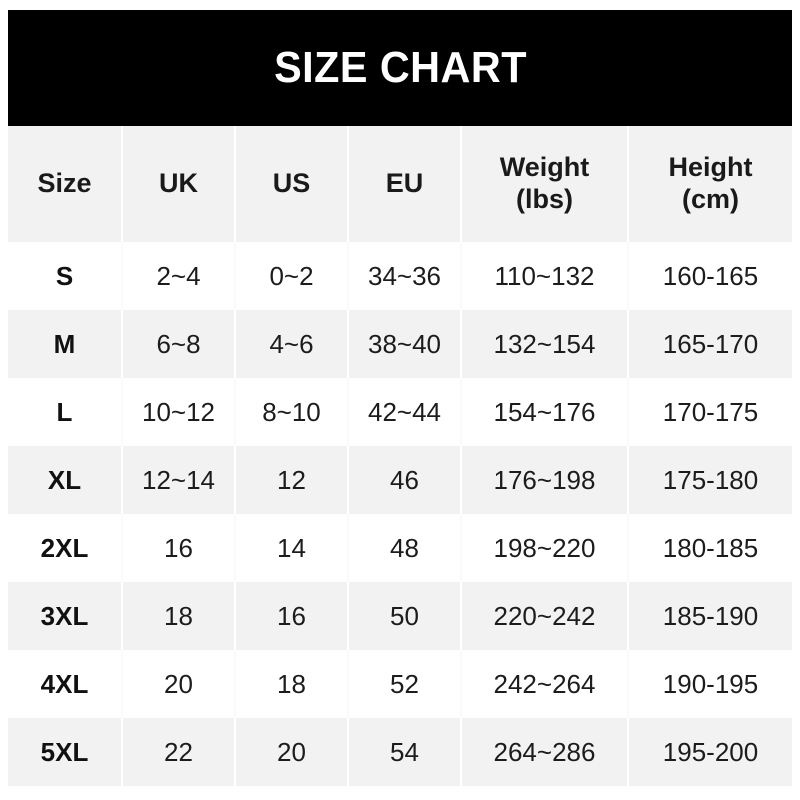 The image size is (800, 800). What do you see at coordinates (292, 616) in the screenshot?
I see `cell-us: 16` at bounding box center [292, 616].